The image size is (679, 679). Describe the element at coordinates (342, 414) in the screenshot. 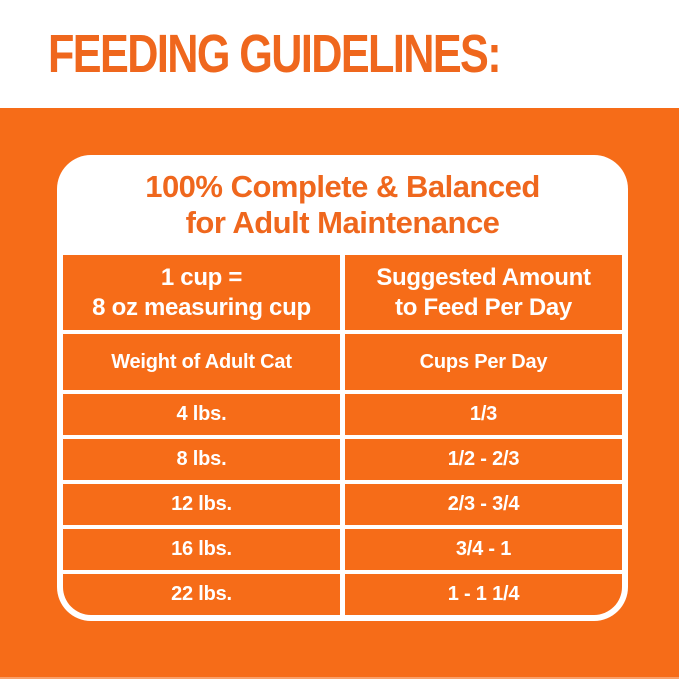

I see `table-row: 4 lbs. 1/3` at that location.